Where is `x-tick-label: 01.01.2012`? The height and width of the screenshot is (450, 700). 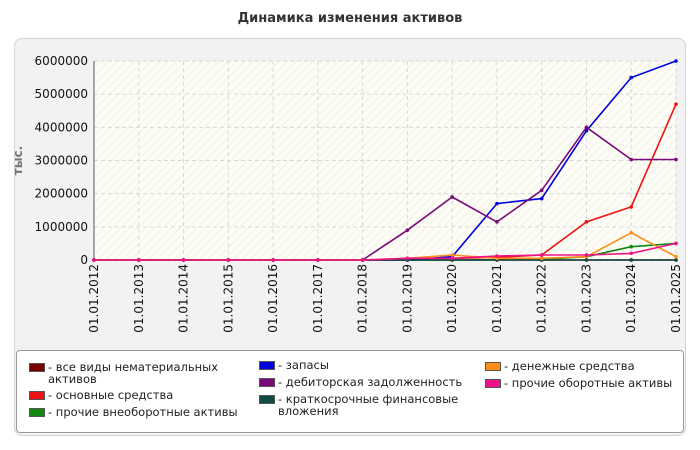
x-tick-label: 01.01.2012 is located at coordinates (94, 298).